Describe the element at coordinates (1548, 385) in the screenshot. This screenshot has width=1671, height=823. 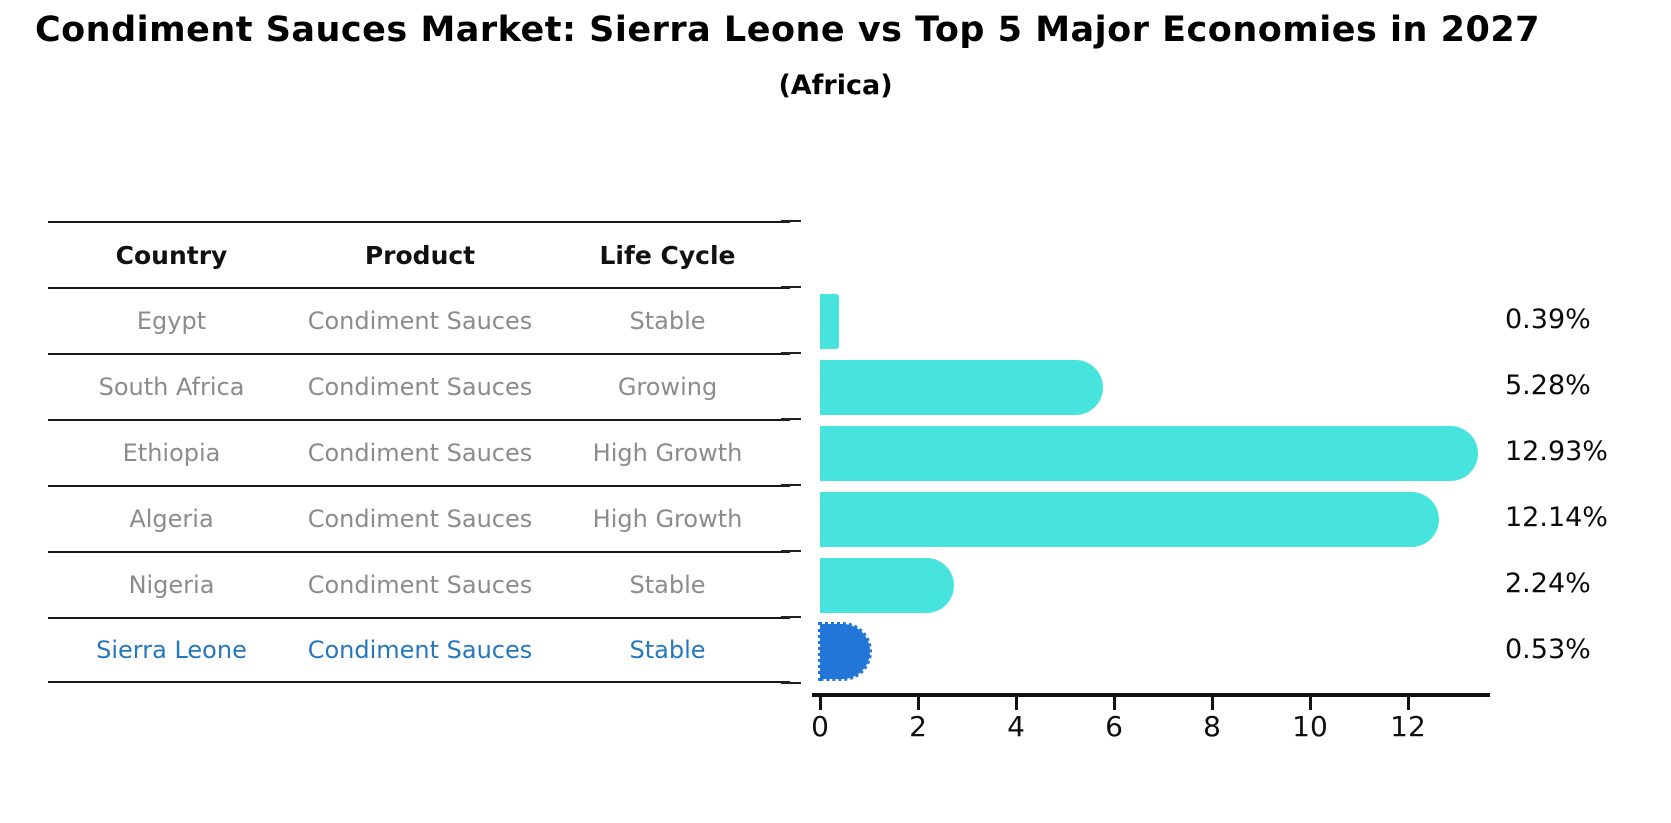
I see `bar-value-label: 5.28%` at that location.